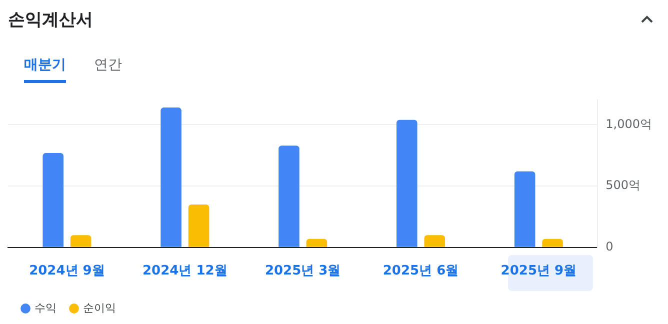 The image size is (668, 324). What do you see at coordinates (623, 185) in the screenshot?
I see `y-tick-label: 500억` at bounding box center [623, 185].